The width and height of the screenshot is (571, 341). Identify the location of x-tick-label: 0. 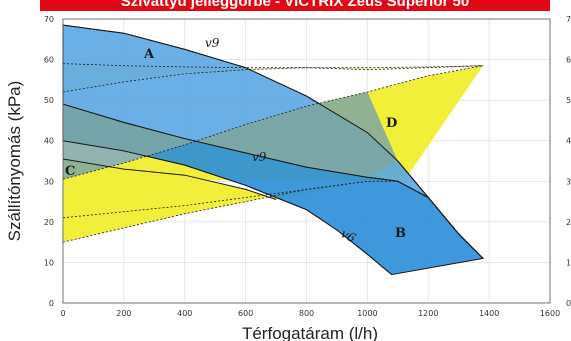
(62, 313).